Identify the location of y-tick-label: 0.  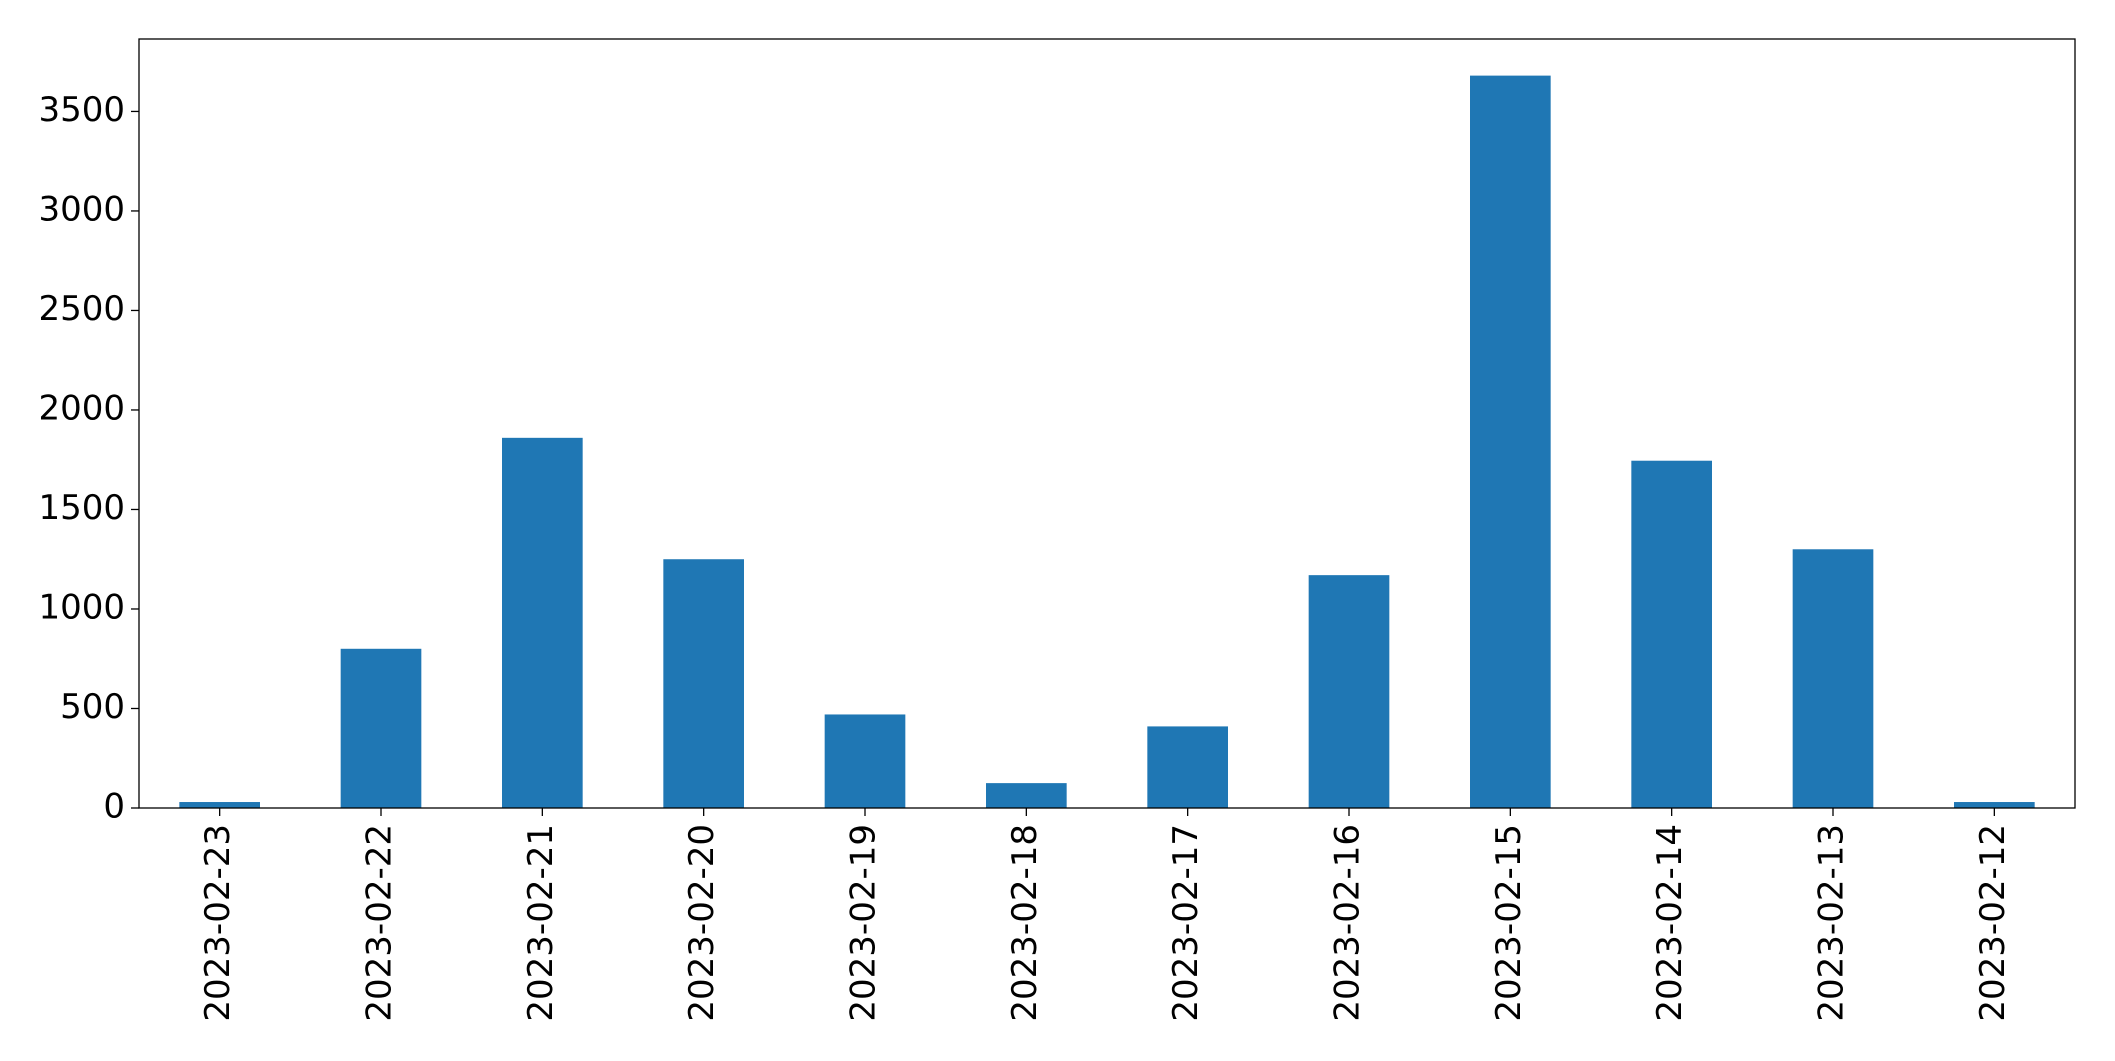
(114, 807).